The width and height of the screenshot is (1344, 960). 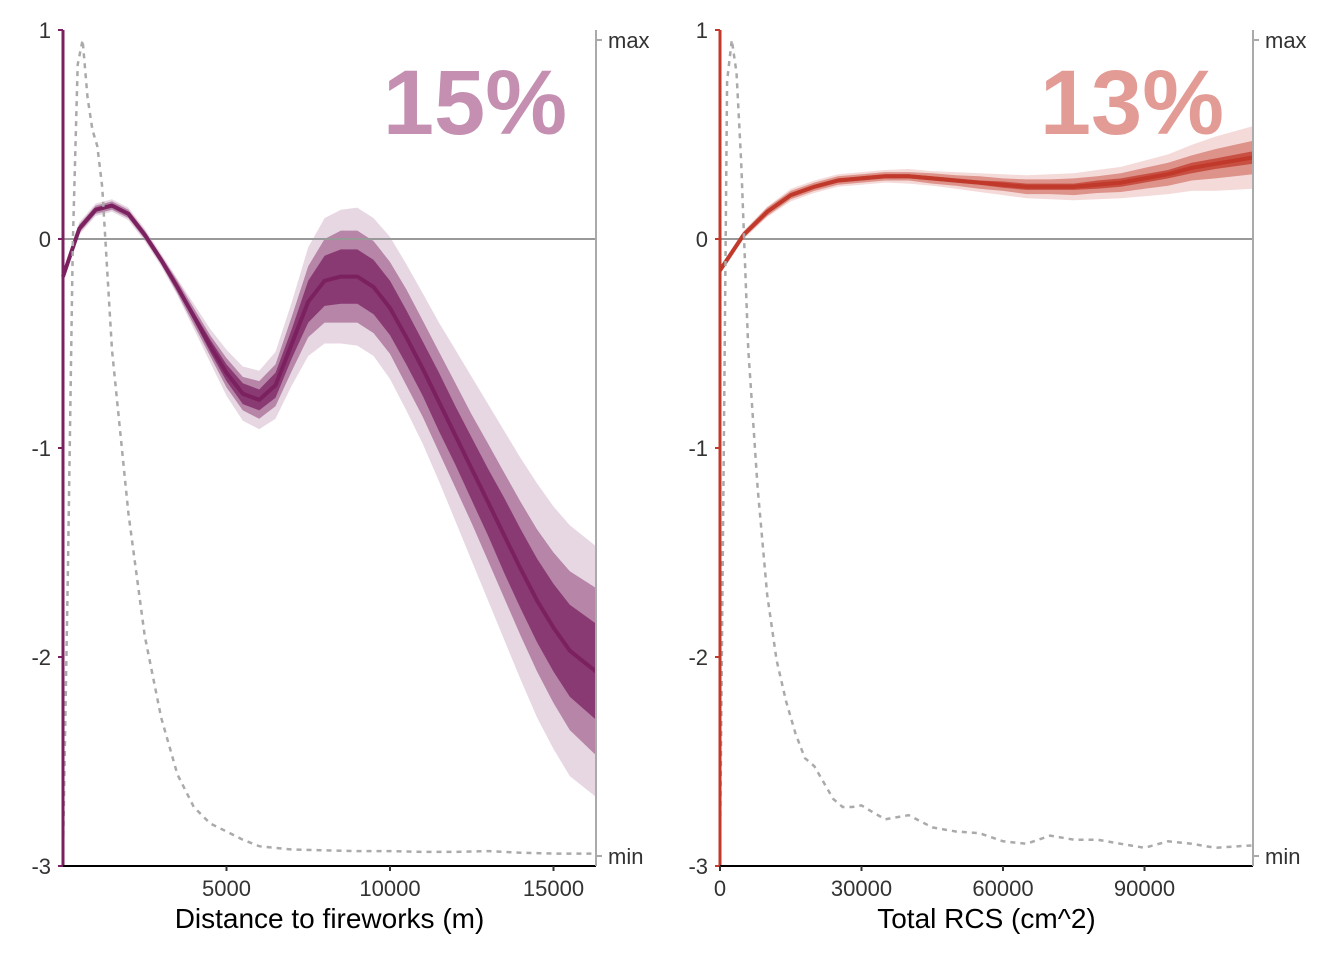 What do you see at coordinates (389, 888) in the screenshot?
I see `x-tick-label: 10000` at bounding box center [389, 888].